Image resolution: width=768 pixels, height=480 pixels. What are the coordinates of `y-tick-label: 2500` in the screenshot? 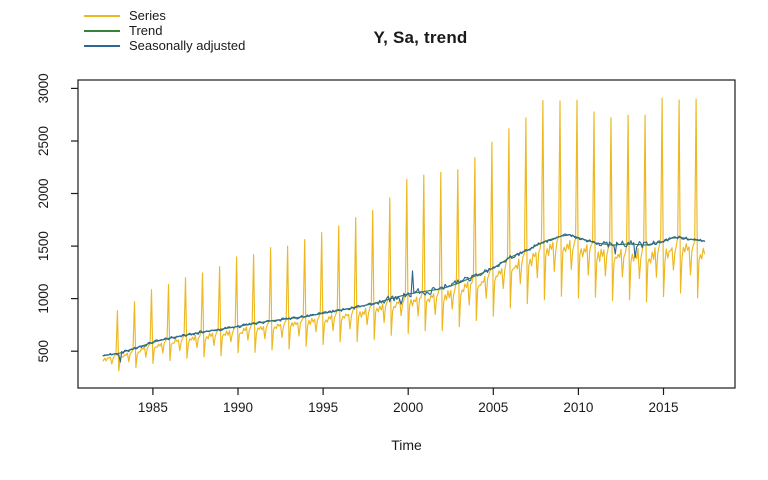 It's located at (43, 141).